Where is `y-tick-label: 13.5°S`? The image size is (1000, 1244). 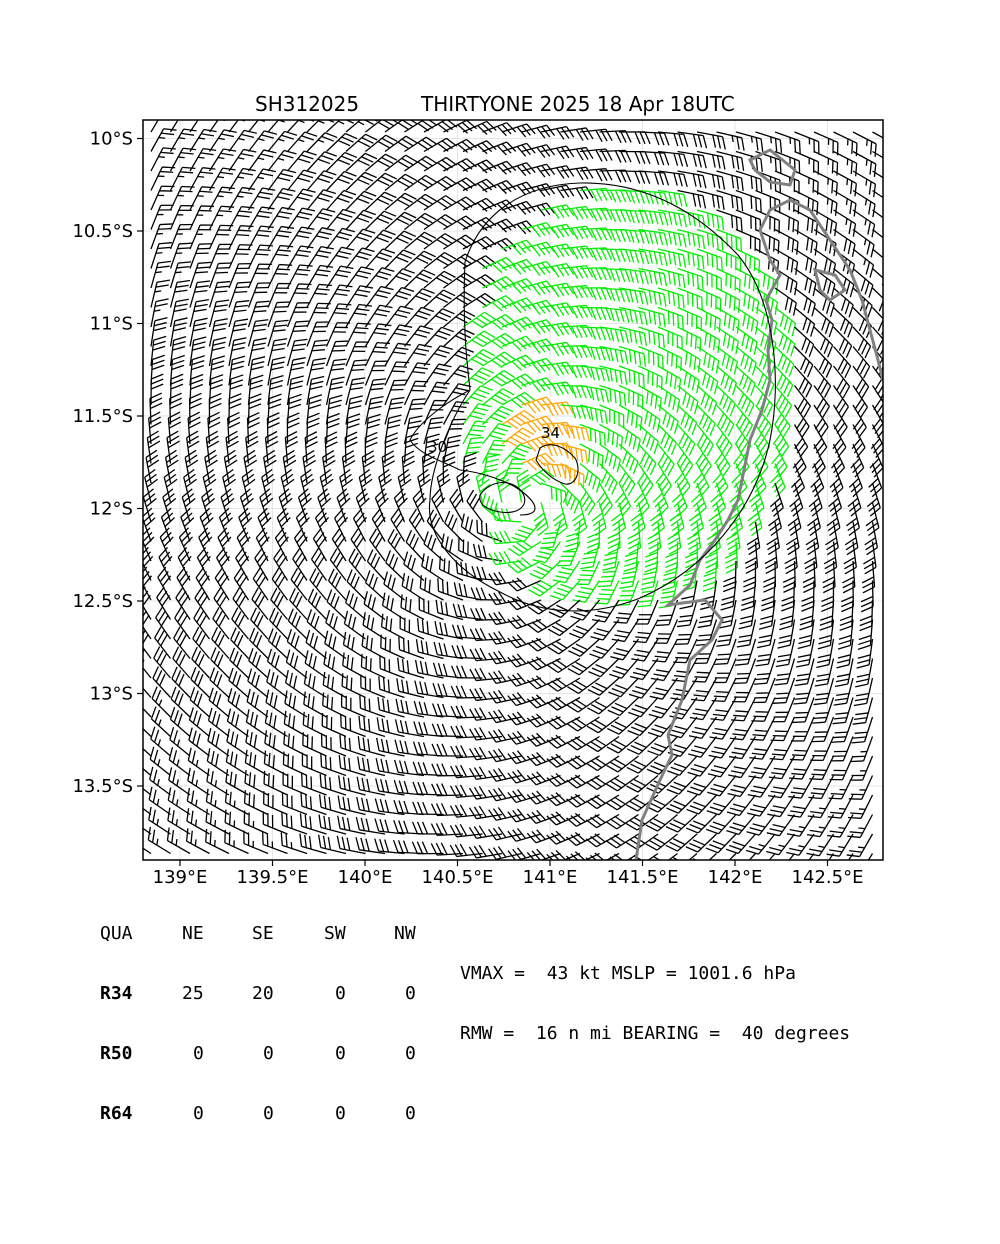 y-tick-label: 13.5°S is located at coordinates (102, 786).